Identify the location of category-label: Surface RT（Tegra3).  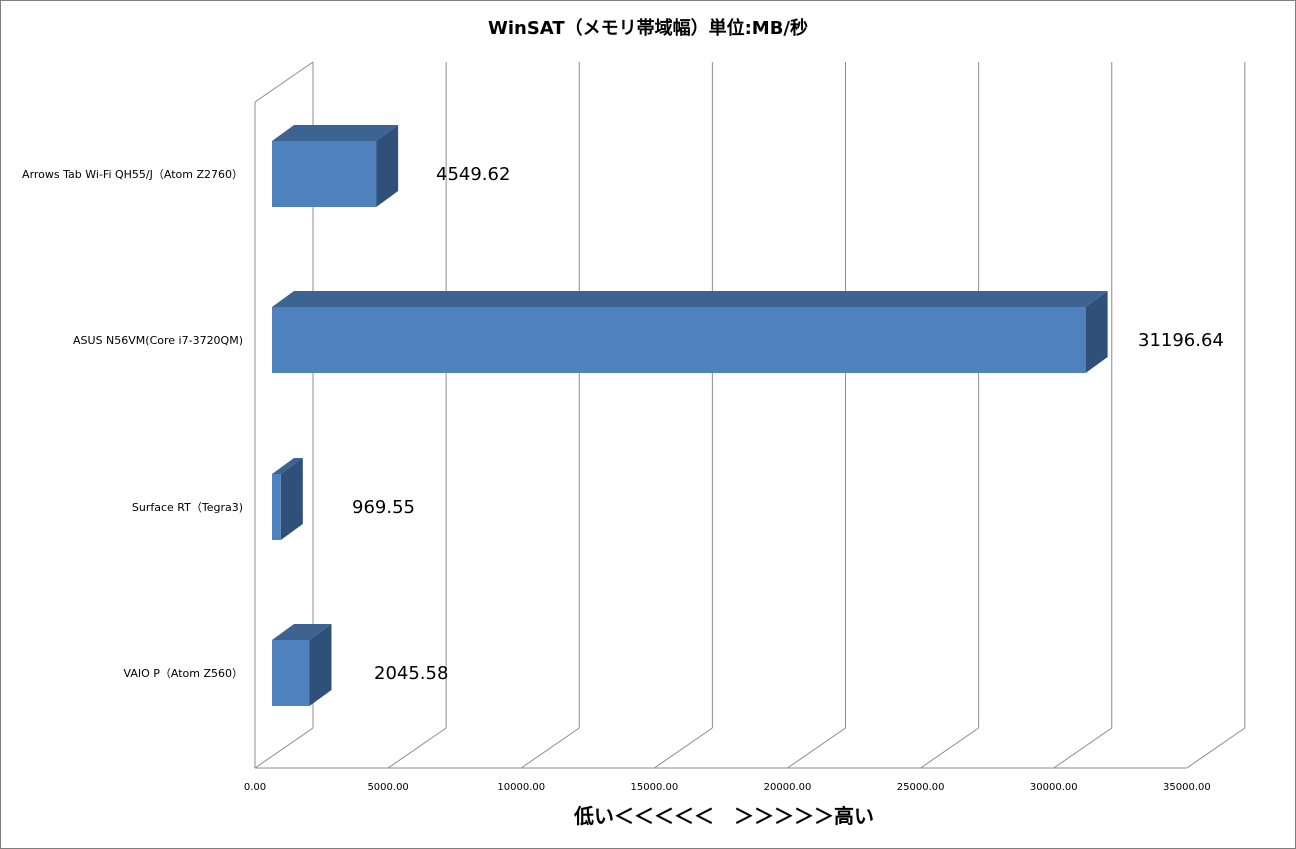
(187, 507).